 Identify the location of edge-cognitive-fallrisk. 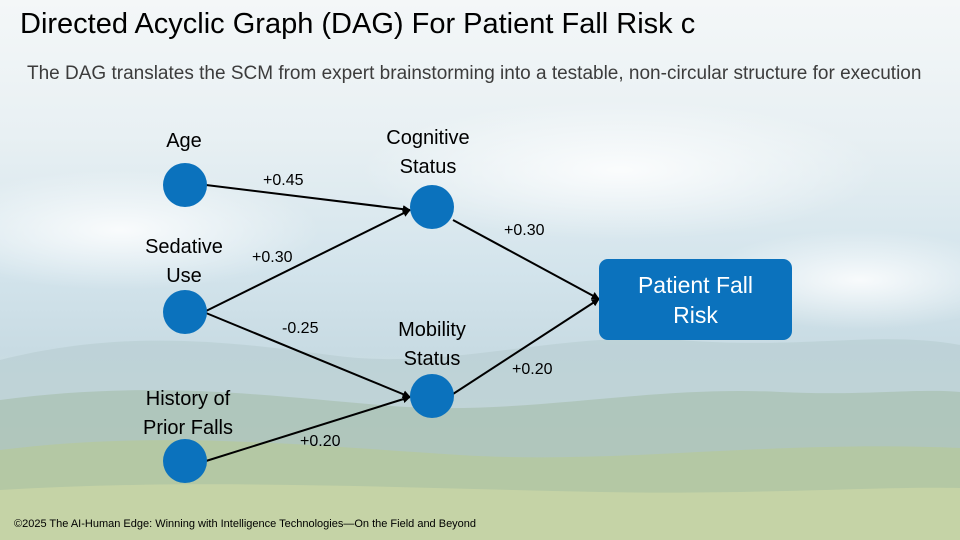
(526, 259).